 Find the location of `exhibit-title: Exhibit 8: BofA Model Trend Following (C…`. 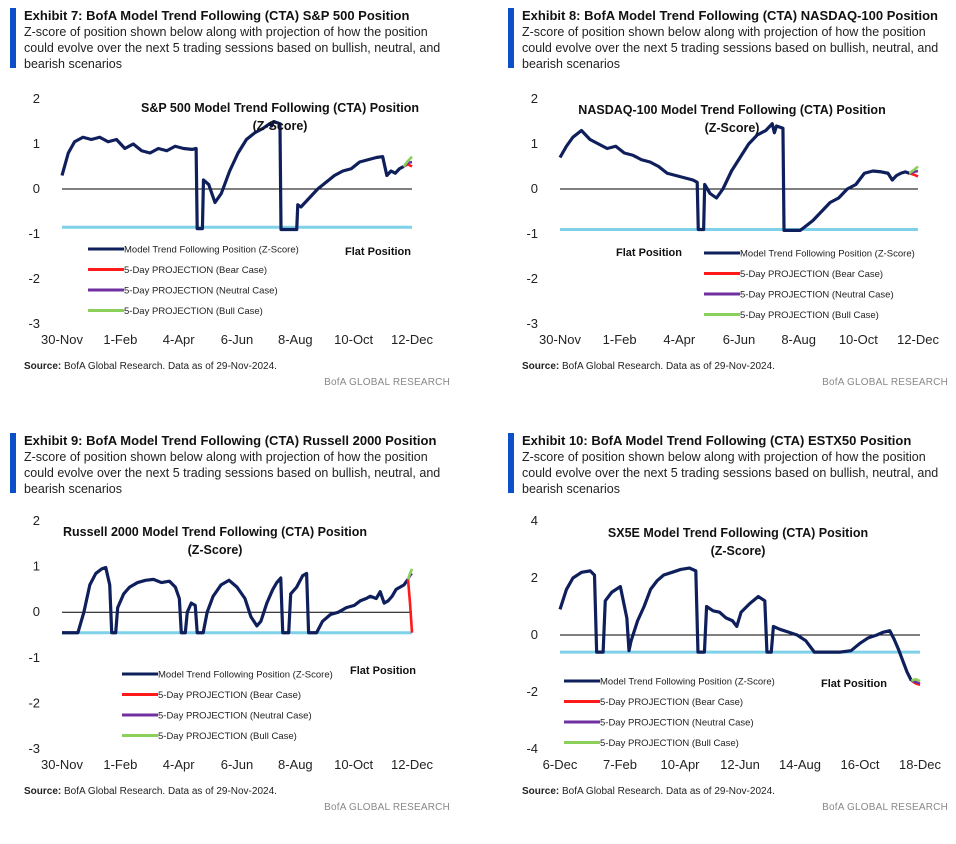

exhibit-title: Exhibit 8: BofA Model Trend Following (C… is located at coordinates (730, 15).